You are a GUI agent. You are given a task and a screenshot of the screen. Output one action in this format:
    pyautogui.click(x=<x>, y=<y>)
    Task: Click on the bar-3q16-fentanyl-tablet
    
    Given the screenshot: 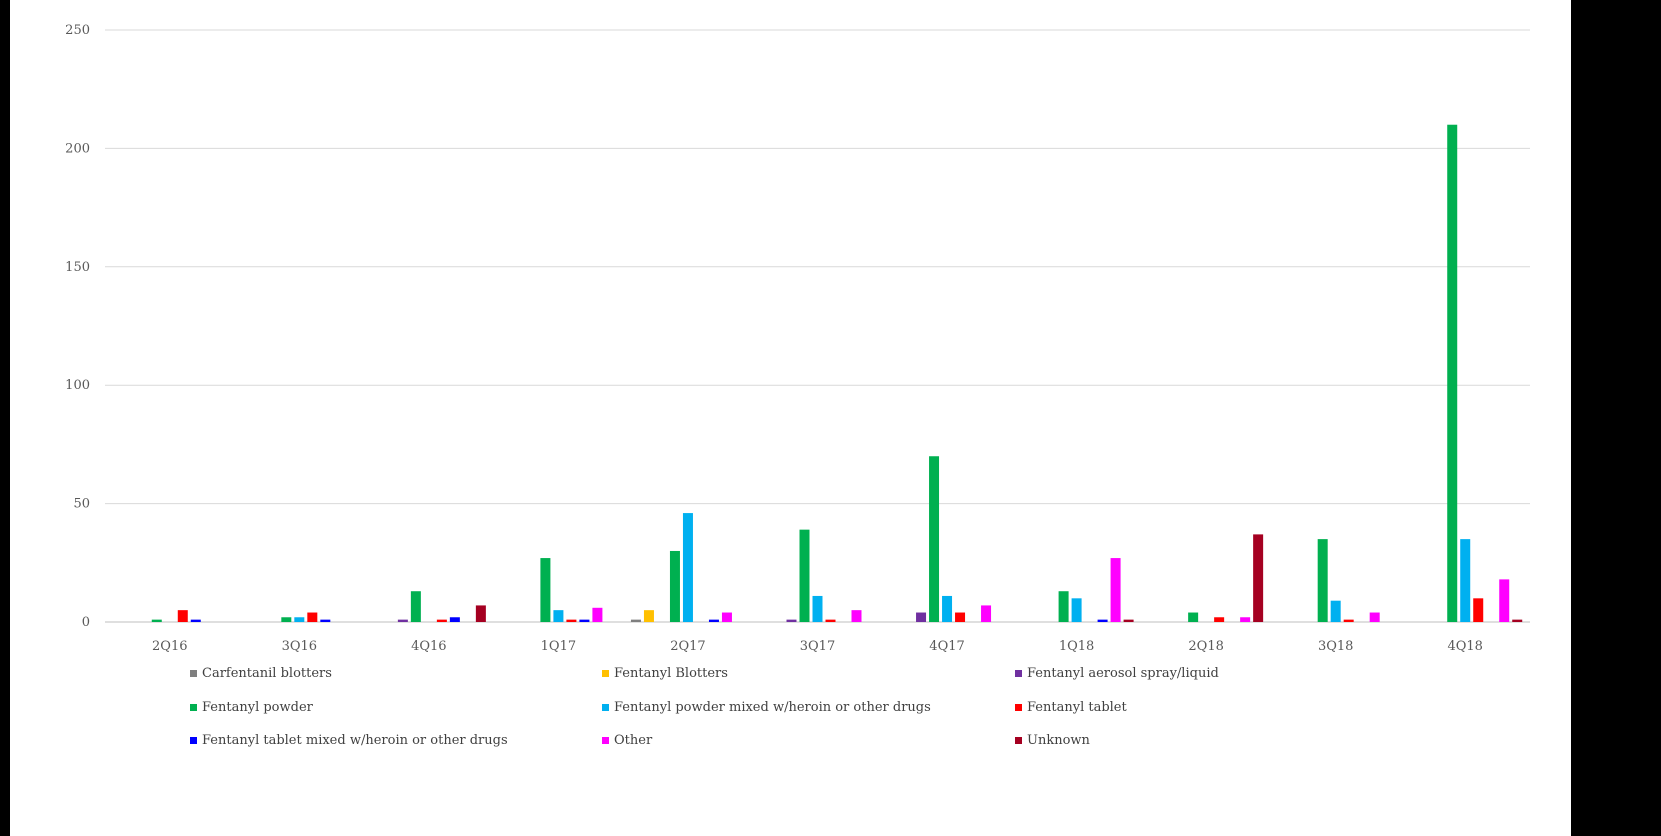 What is the action you would take?
    pyautogui.click(x=312, y=617)
    